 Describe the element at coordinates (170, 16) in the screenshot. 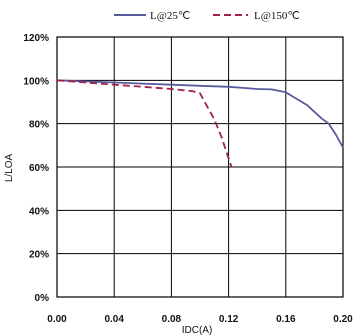

I see `legend-label-1: L@25℃` at that location.